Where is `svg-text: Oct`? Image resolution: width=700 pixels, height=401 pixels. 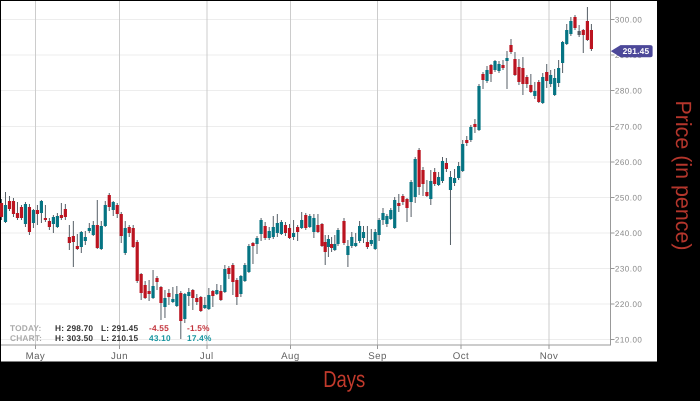
svg-text: Oct is located at coordinates (461, 356).